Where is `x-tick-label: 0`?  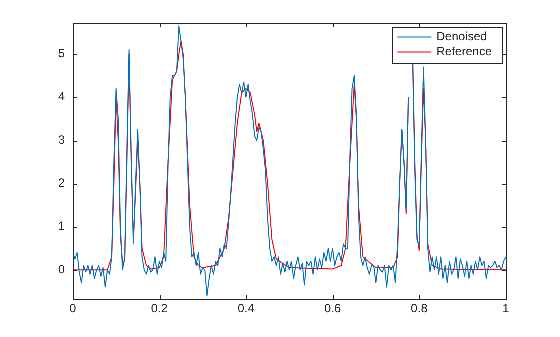 x-tick-label: 0 is located at coordinates (73, 309).